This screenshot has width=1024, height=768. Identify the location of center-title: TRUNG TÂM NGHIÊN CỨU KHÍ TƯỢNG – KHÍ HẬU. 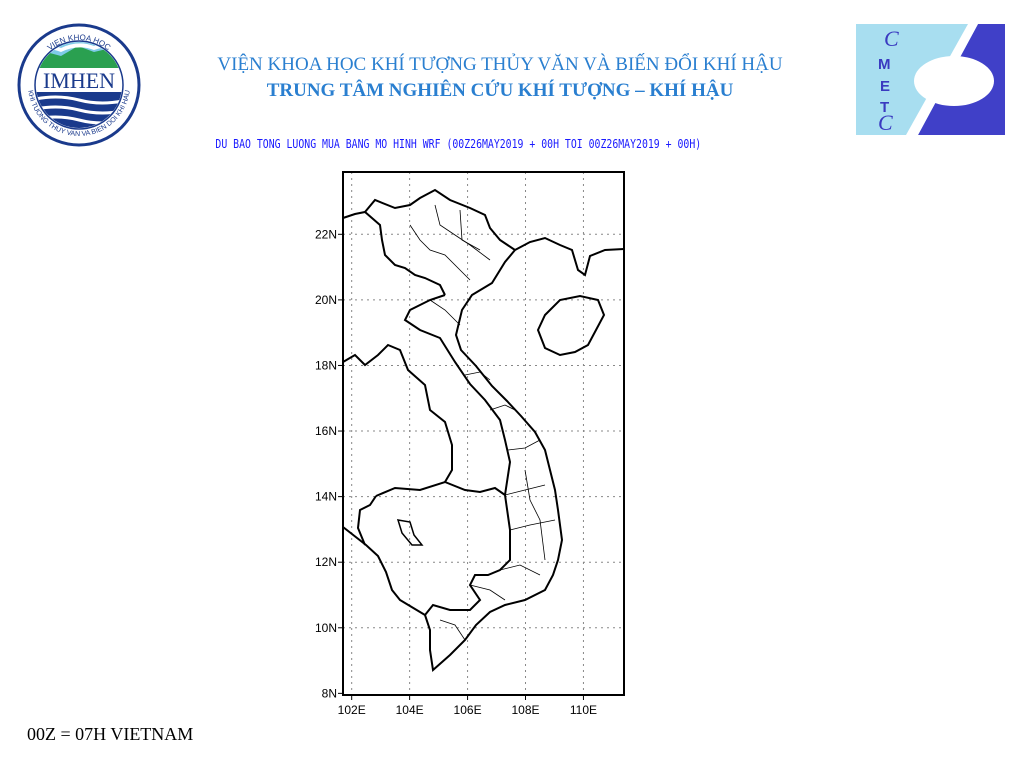
(500, 90).